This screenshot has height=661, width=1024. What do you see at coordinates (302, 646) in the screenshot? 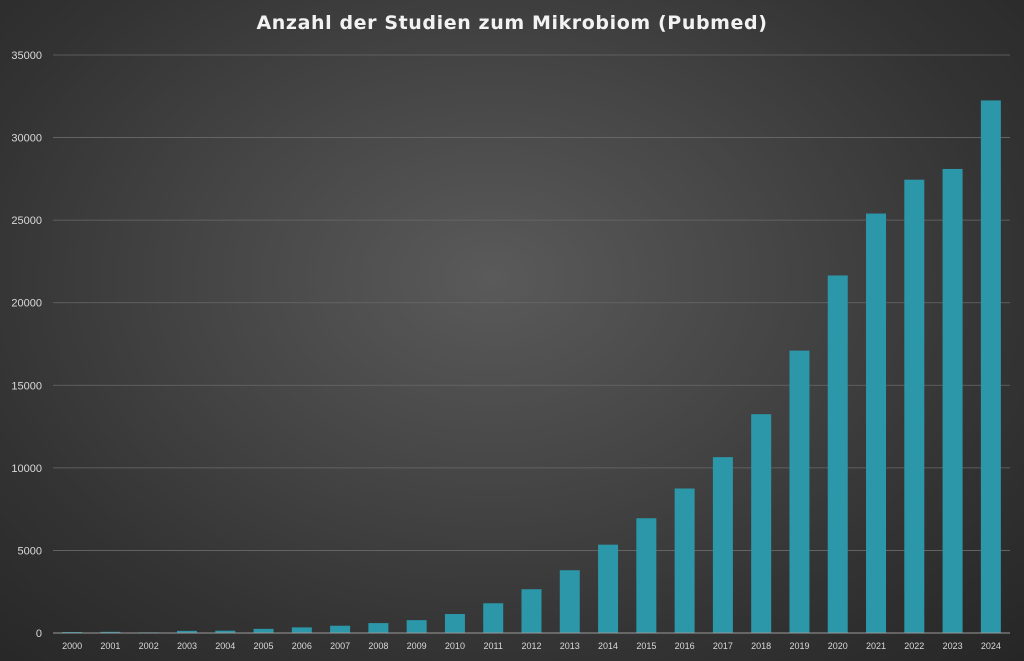
I see `x-tick-label: 2006` at bounding box center [302, 646].